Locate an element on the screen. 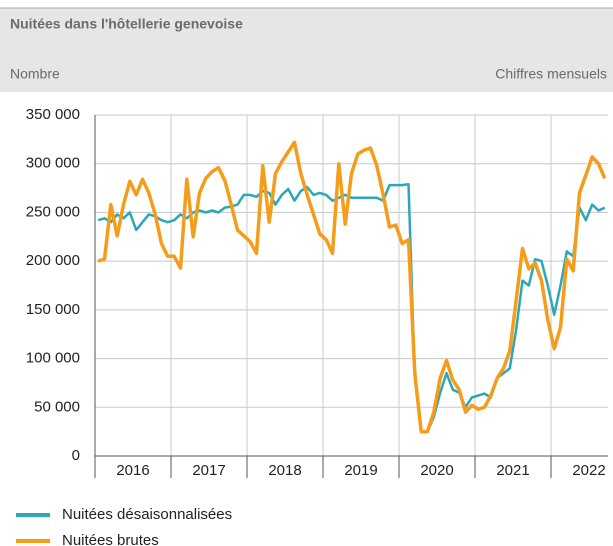 This screenshot has height=546, width=613. x-tick-label: 2017 is located at coordinates (208, 470).